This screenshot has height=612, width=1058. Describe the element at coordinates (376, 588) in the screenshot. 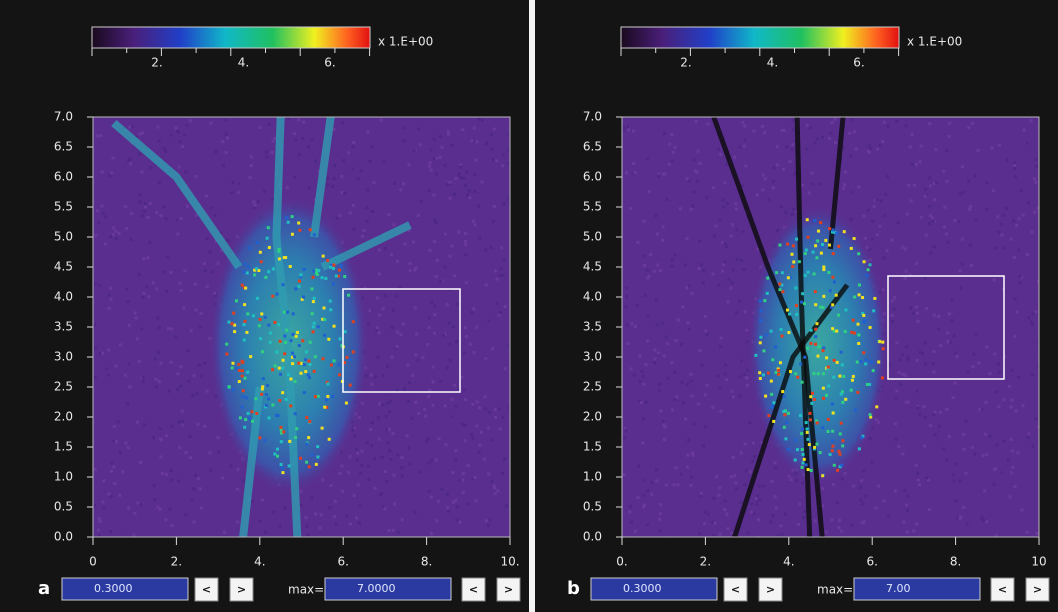

I see `input-value: 7.0000` at that location.